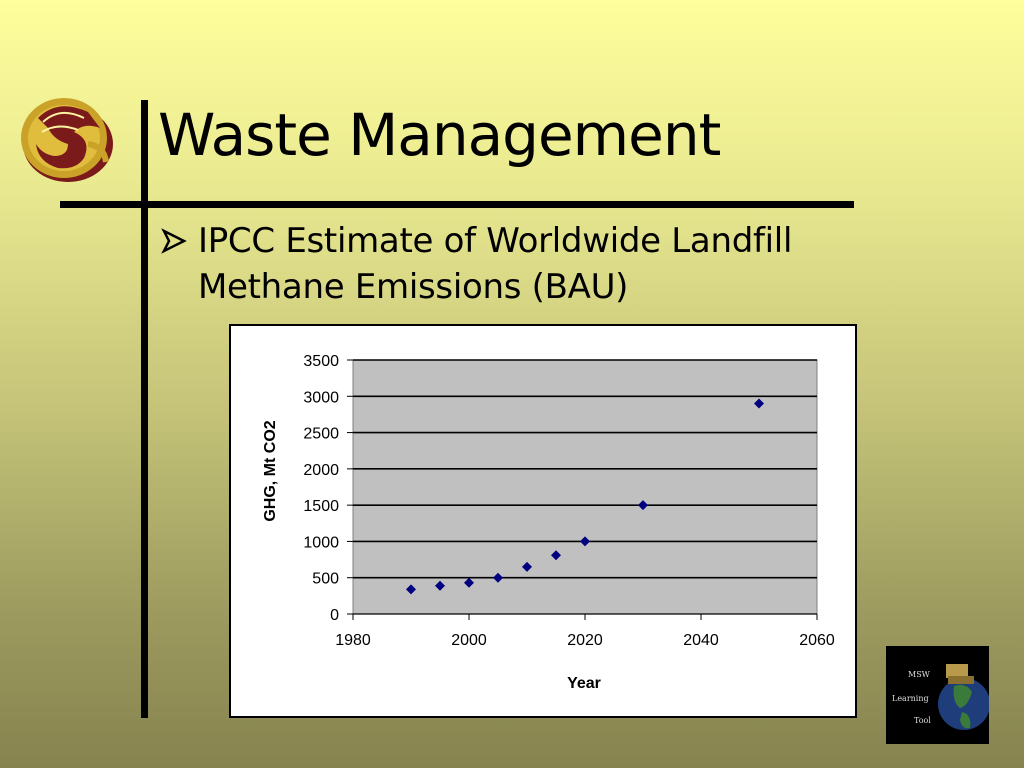  Describe the element at coordinates (817, 640) in the screenshot. I see `x-tick-label: 2060` at that location.